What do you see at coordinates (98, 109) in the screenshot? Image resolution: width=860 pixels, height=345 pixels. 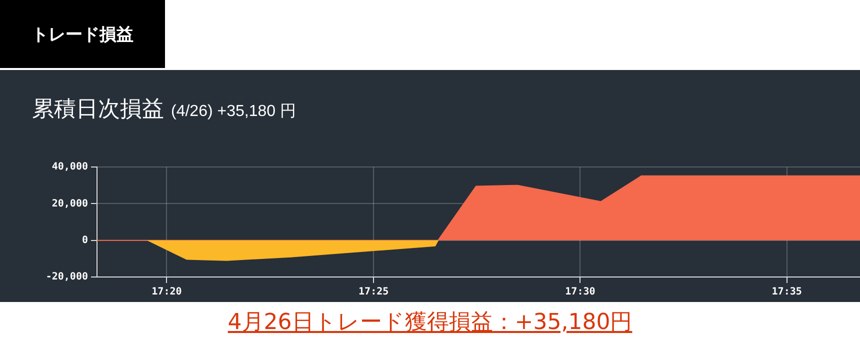 I see `chart-title: 累積日次損益` at bounding box center [98, 109].